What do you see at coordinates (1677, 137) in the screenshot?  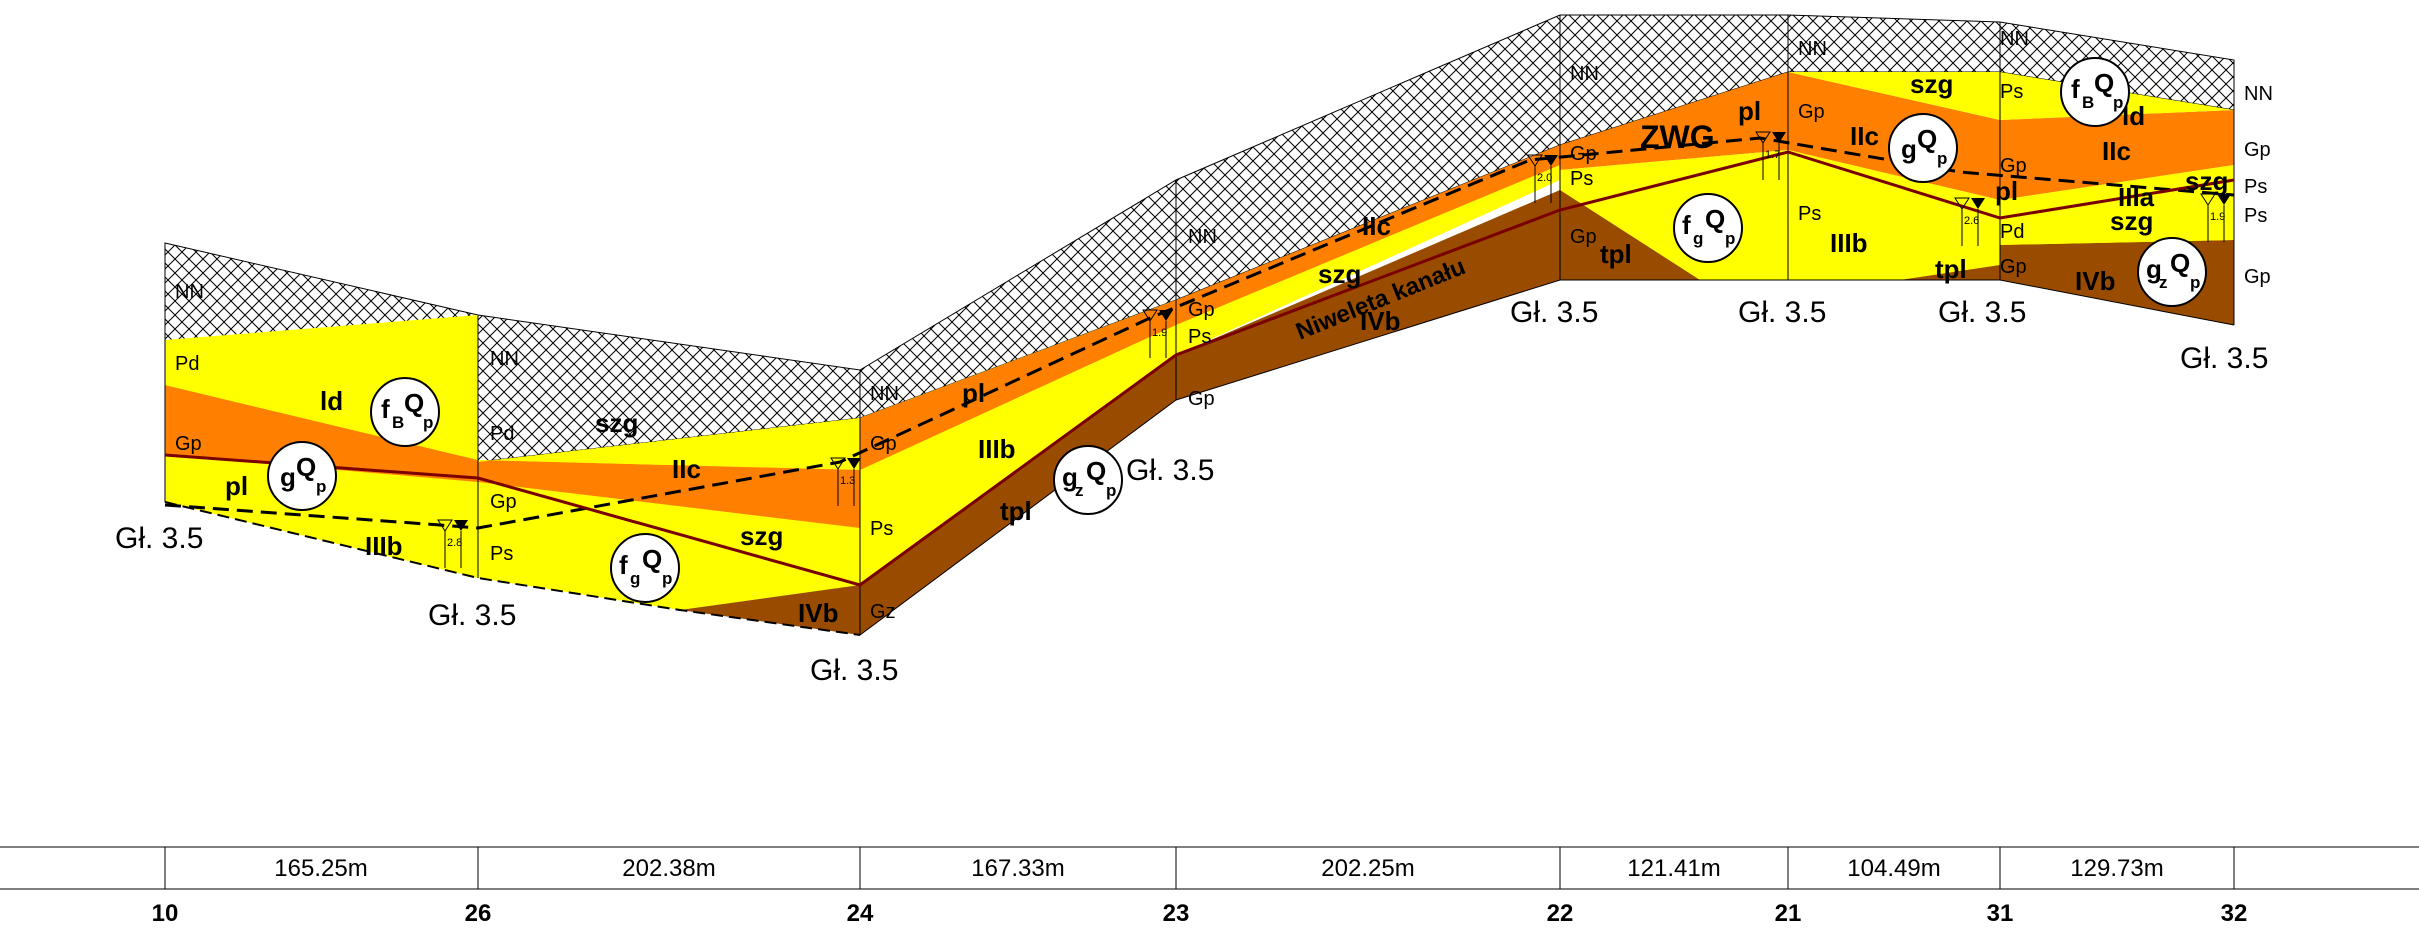 I see `zwg-label: ZWG` at bounding box center [1677, 137].